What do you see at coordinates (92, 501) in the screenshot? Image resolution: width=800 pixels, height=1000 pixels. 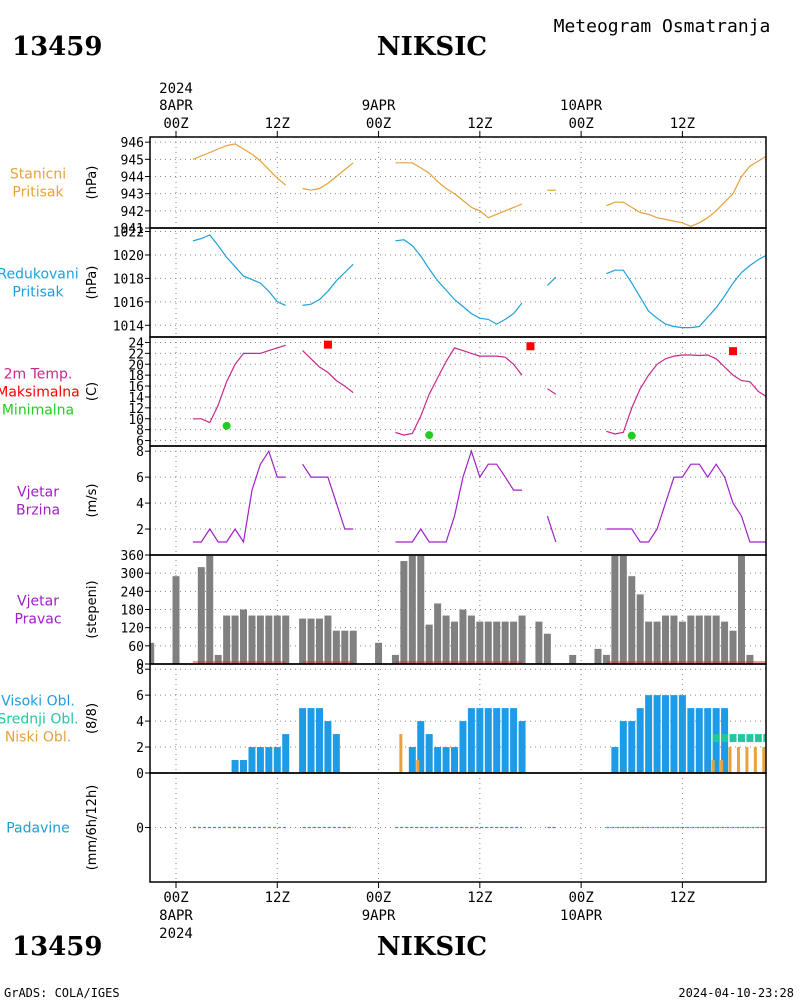 I see `panel-unit-label: (m/s)` at bounding box center [92, 501].